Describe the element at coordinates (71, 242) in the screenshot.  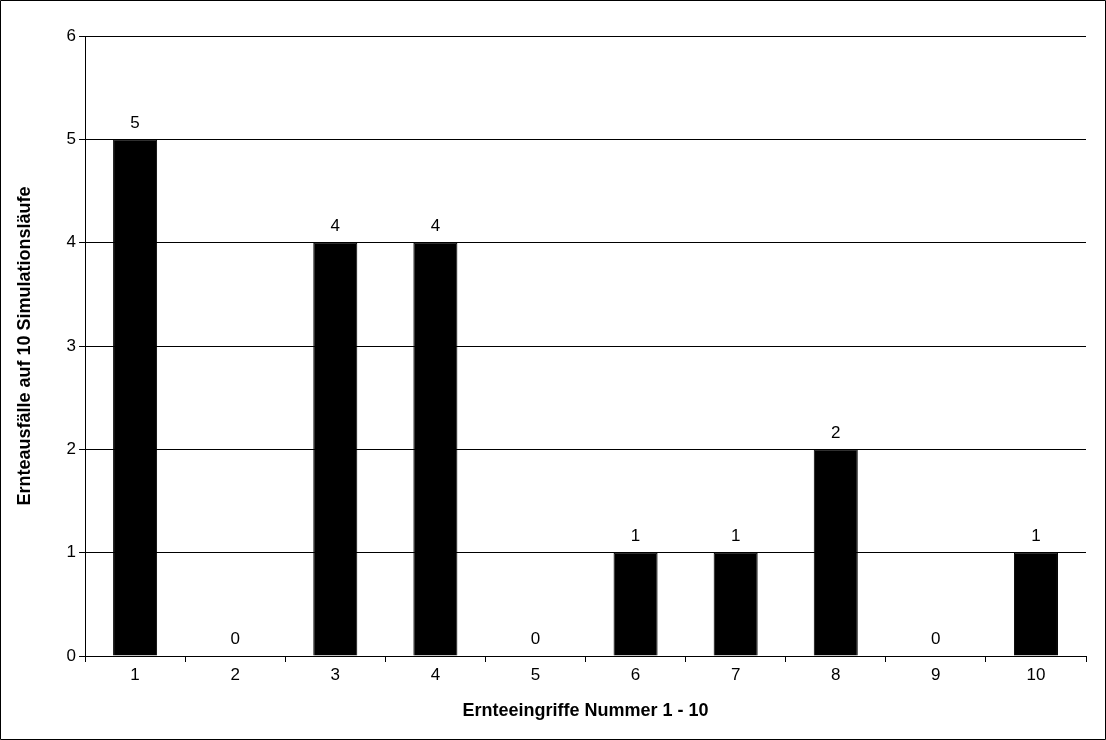
I see `y-tick-label: 4` at that location.